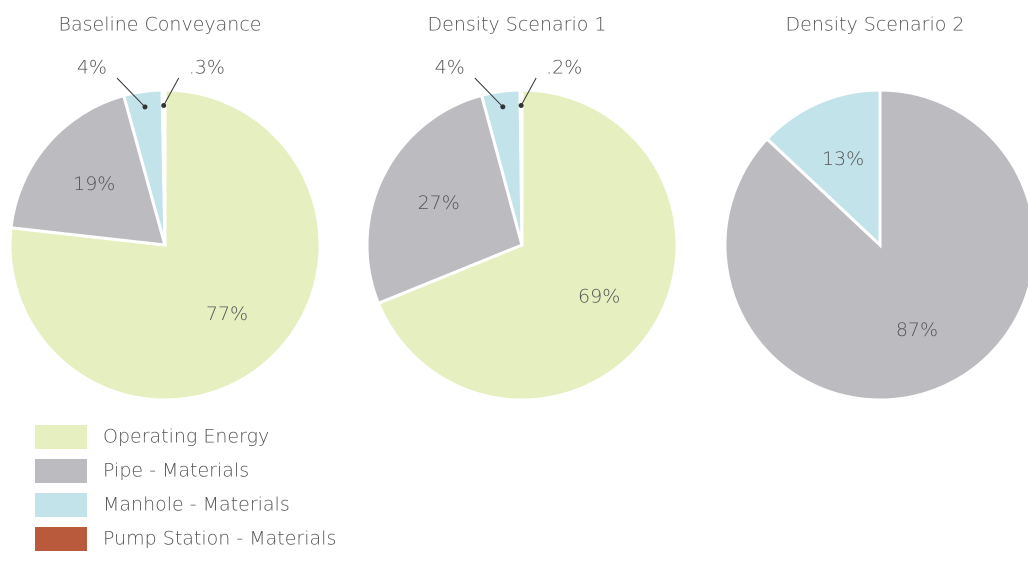 The image size is (1028, 571). I want to click on chart-title: Density Scenario 1, so click(517, 25).